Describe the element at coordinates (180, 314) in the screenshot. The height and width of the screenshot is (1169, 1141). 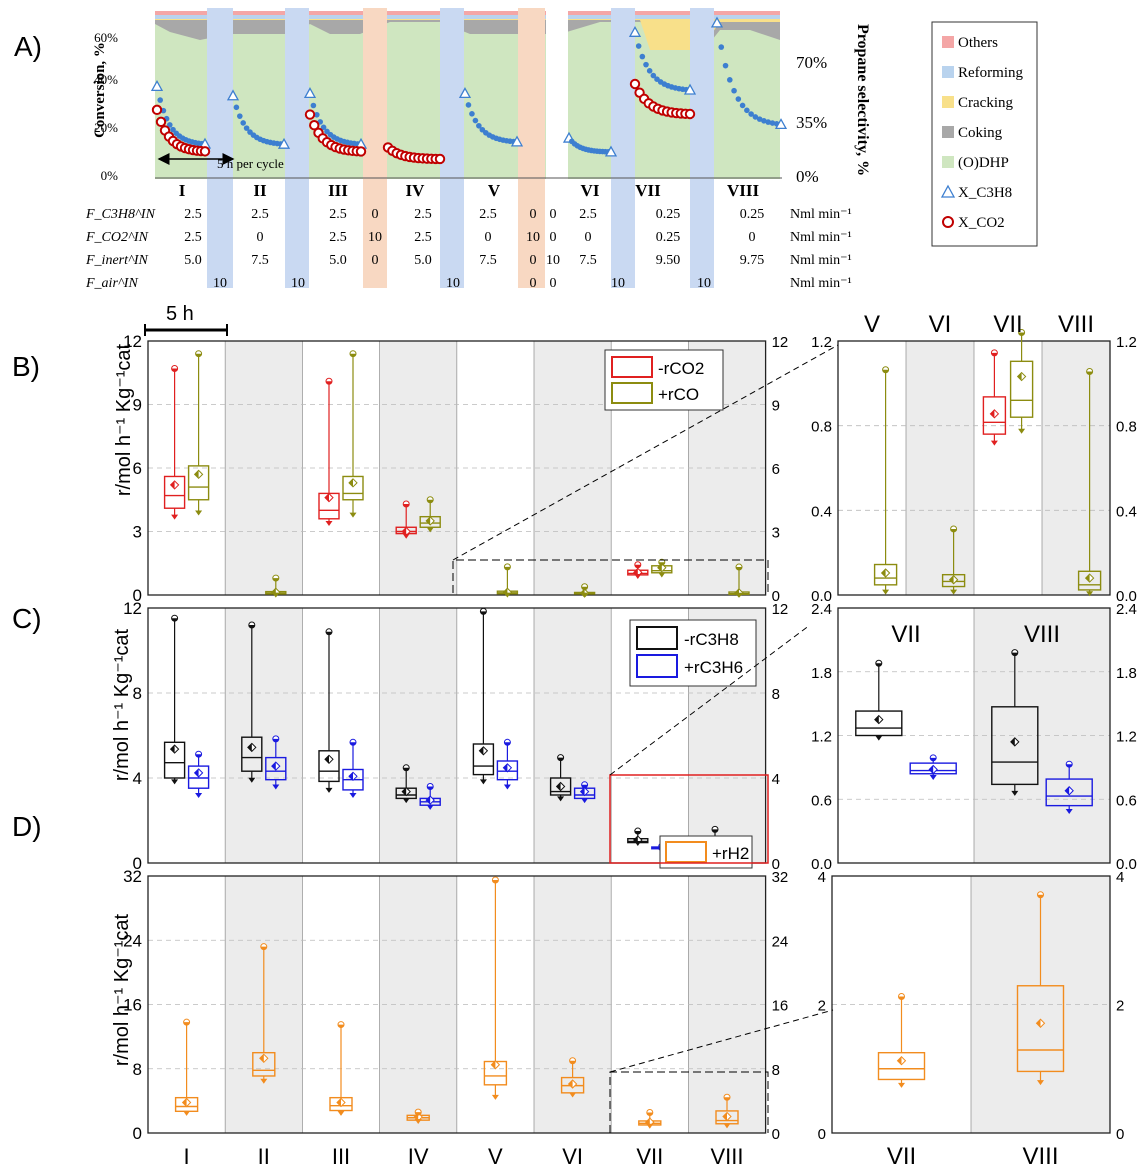
I see `scale-bar-label: 5 h` at that location.